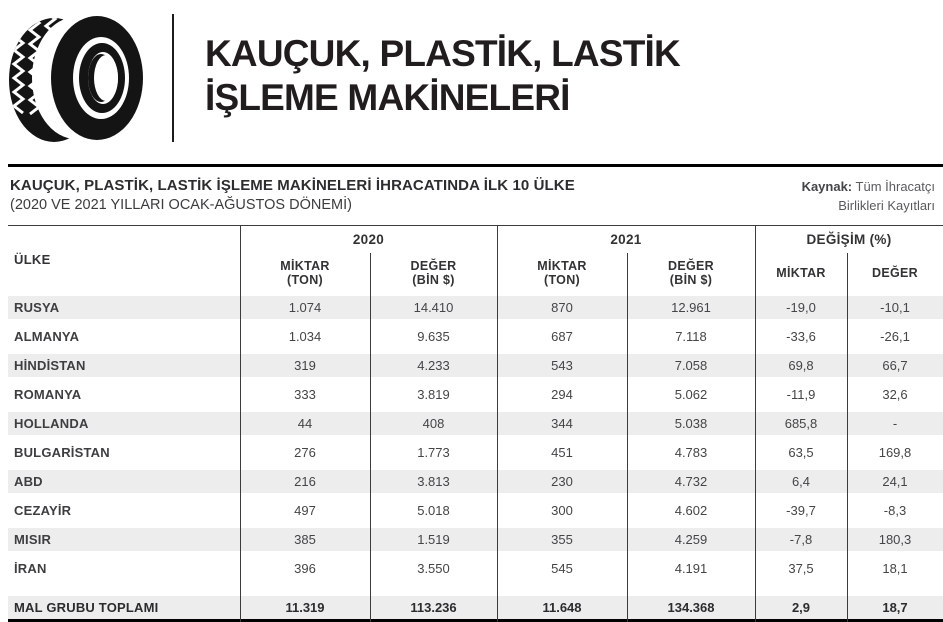  Describe the element at coordinates (562, 336) in the screenshot. I see `miktar-2021-cell: 687` at that location.